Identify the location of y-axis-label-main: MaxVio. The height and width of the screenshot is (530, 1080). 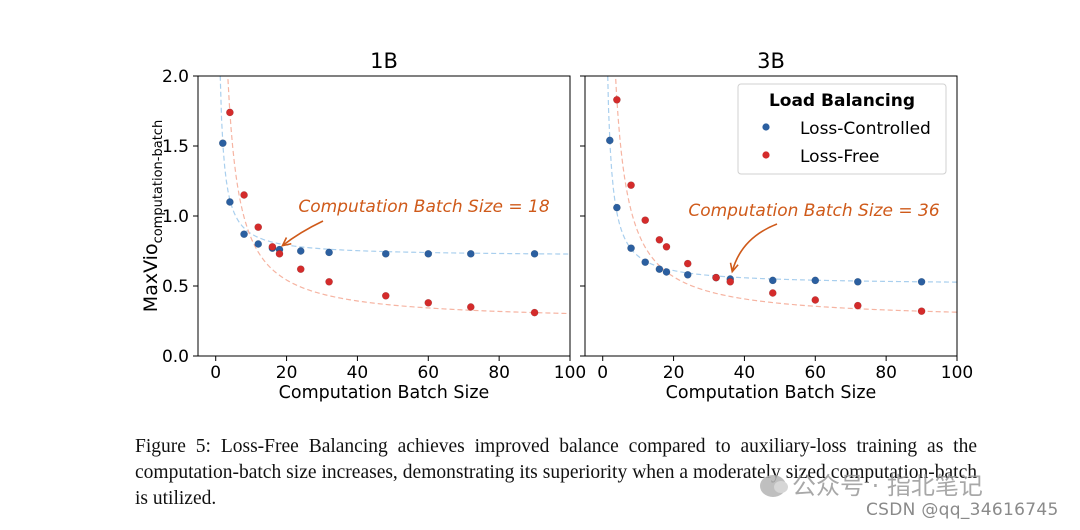
(151, 277).